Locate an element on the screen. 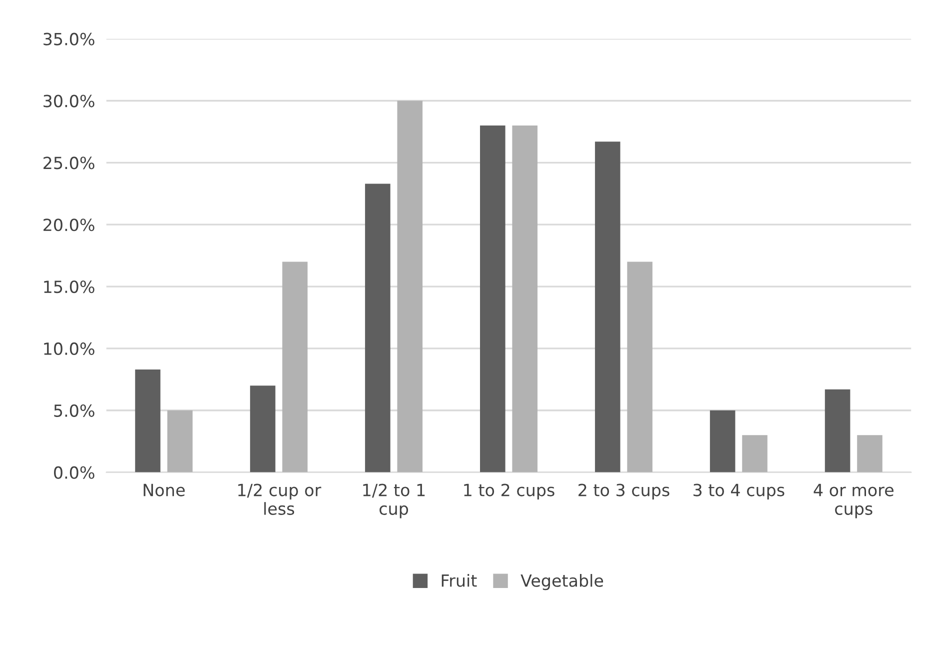  x-tick-label: 1 to 2 cups is located at coordinates (509, 492).